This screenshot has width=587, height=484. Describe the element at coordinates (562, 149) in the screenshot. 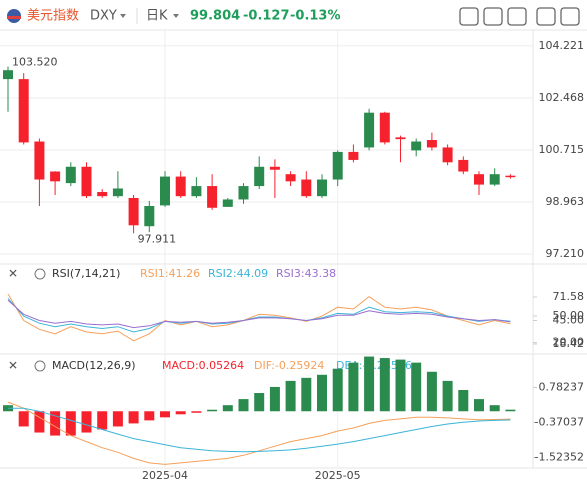

I see `y-tick-label: 100.715` at that location.